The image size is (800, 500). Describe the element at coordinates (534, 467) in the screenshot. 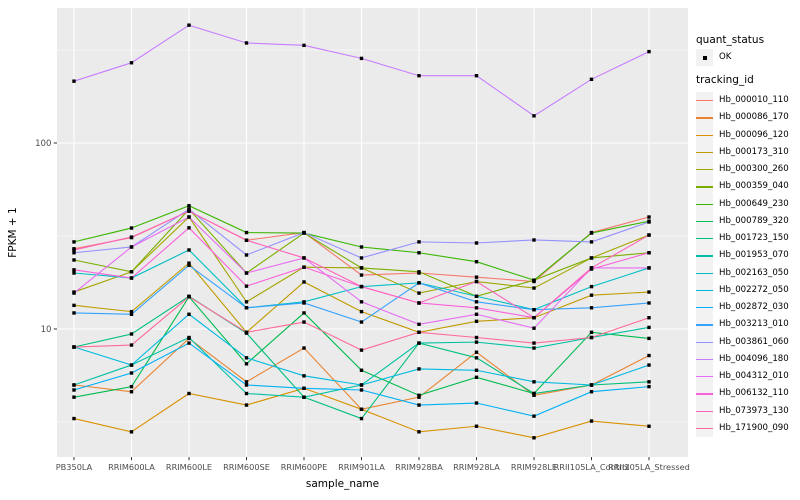

I see `x-tick-label-RRIM928LE: RRIM928LE` at that location.